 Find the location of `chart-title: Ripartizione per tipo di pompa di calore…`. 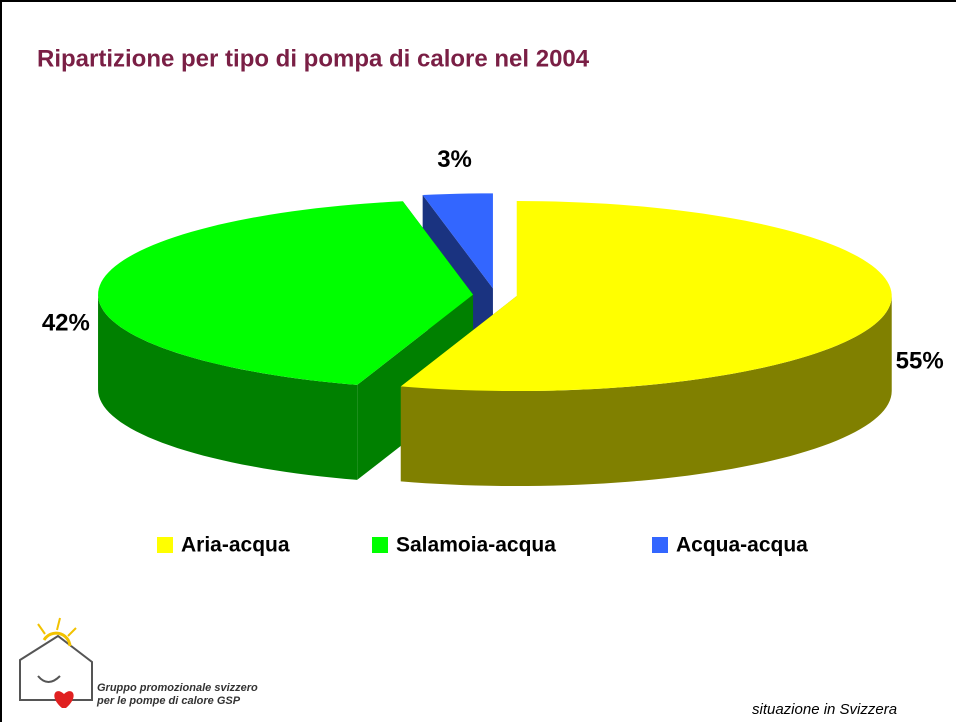

chart-title: Ripartizione per tipo di pompa di calore… is located at coordinates (313, 58).